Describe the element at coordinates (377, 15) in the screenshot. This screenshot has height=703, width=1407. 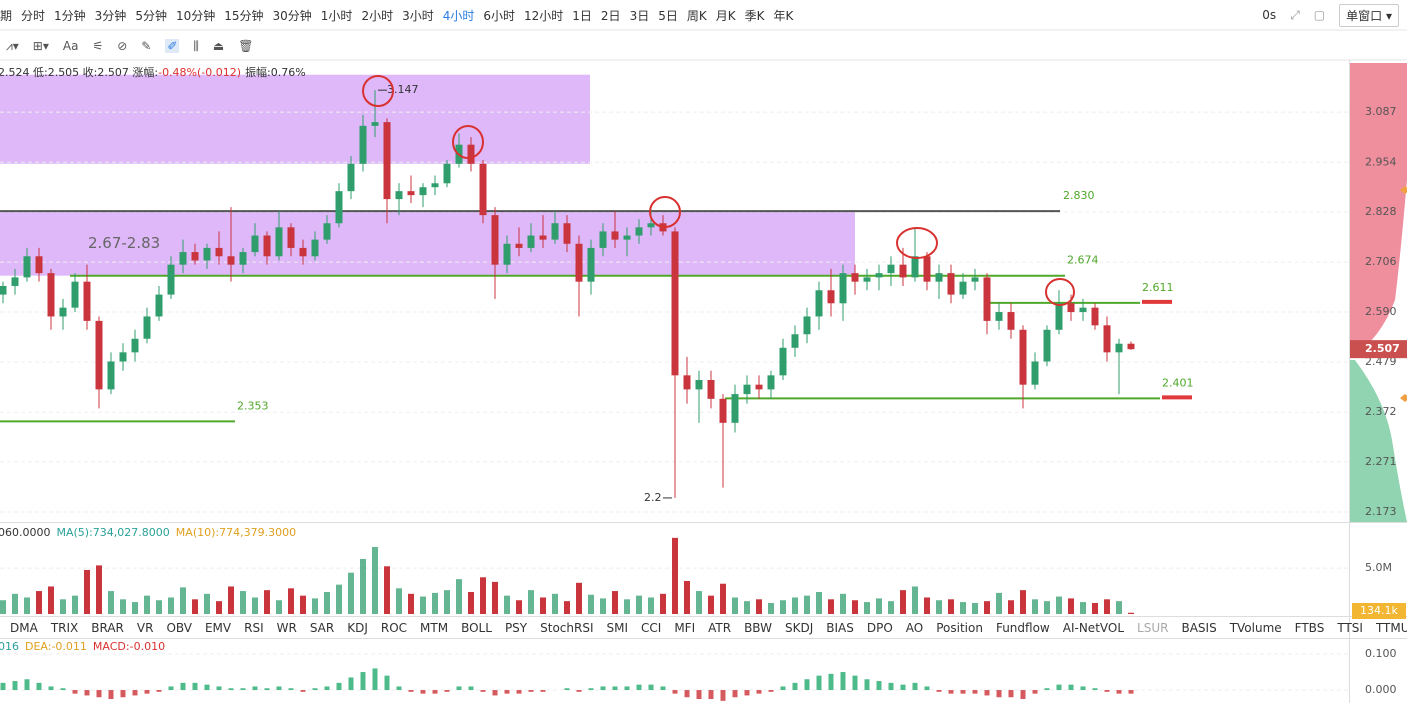
I see `period: 2小时` at that location.